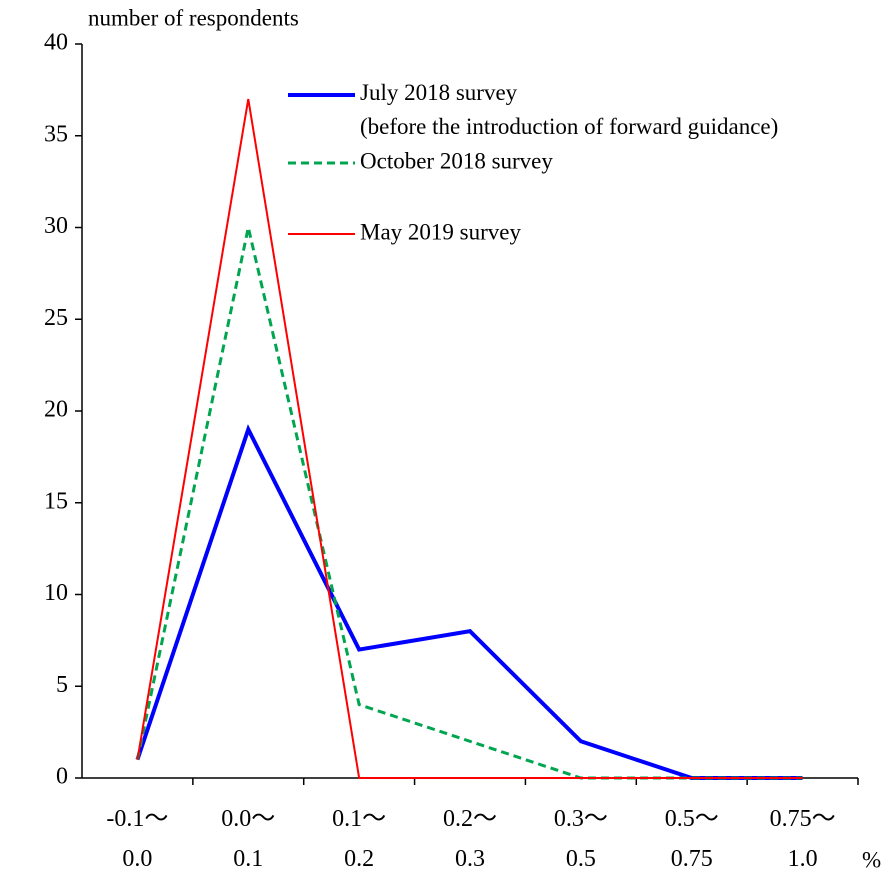  What do you see at coordinates (56, 318) in the screenshot?
I see `y-tick-label: 25` at bounding box center [56, 318].